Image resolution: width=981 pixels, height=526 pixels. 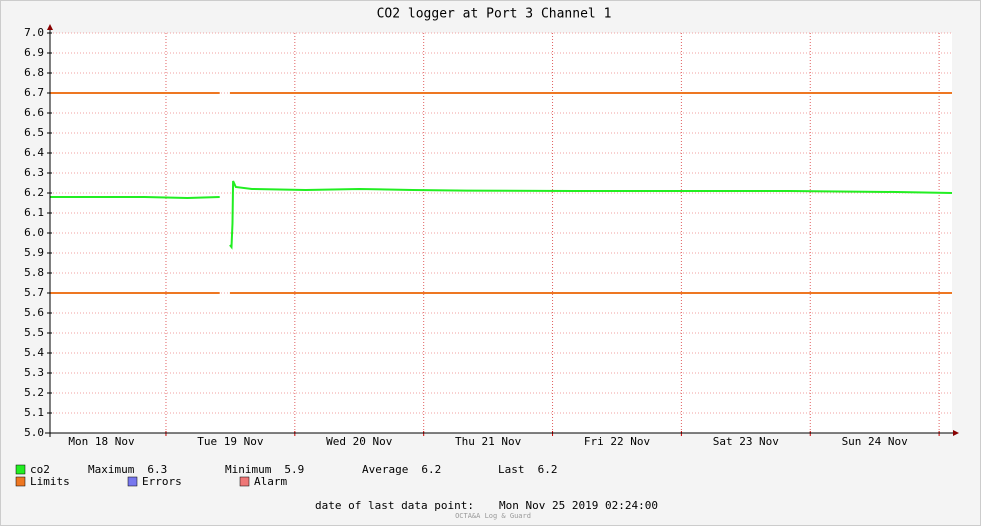 I want to click on y-tick-label: 5.7, so click(x=34, y=292).